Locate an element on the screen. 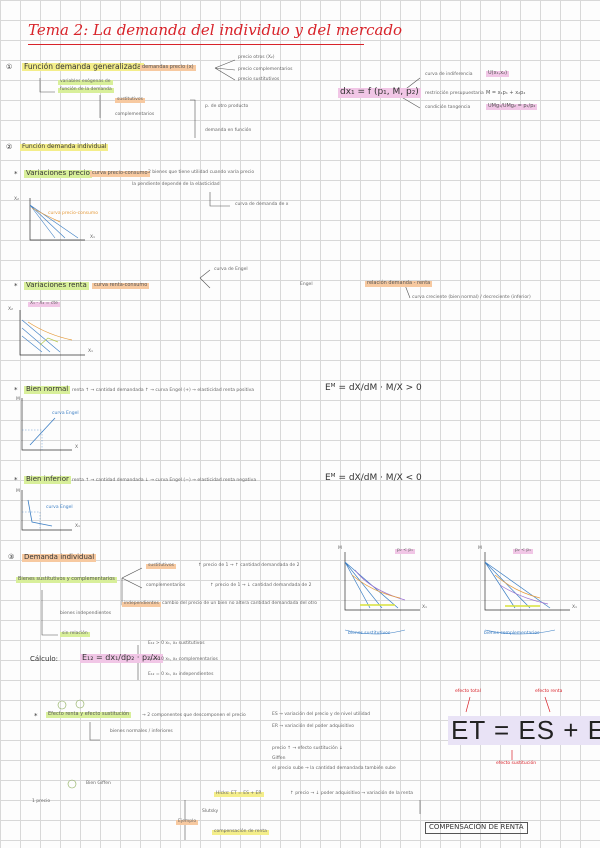 This screenshot has height=848, width=600. s2a-axis-y: X₂ is located at coordinates (16, 199).